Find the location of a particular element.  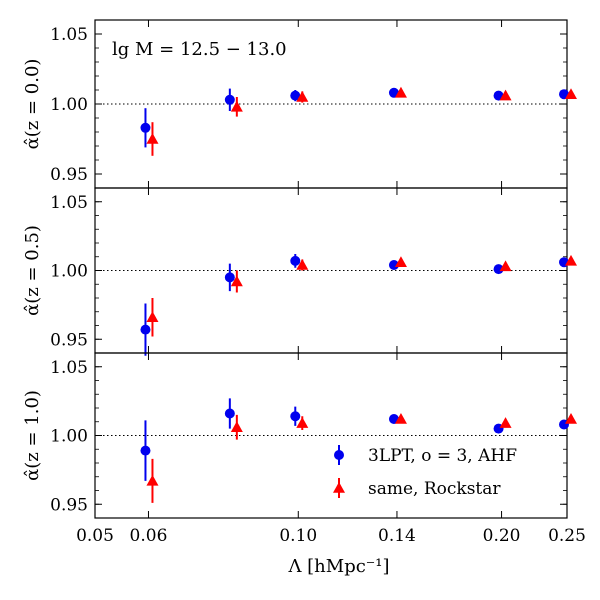

legend: 3LPT, o = 3, AHF same, Rockstar is located at coordinates (425, 472).